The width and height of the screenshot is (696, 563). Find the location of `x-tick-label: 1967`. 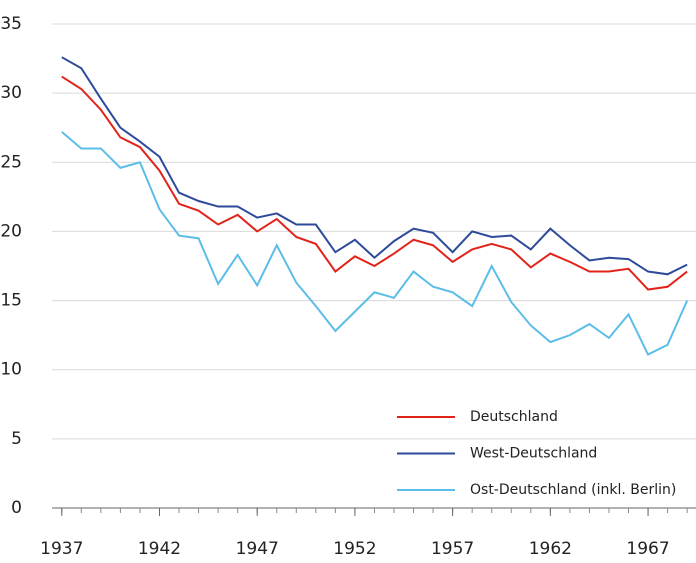

x-tick-label: 1967 is located at coordinates (647, 549).